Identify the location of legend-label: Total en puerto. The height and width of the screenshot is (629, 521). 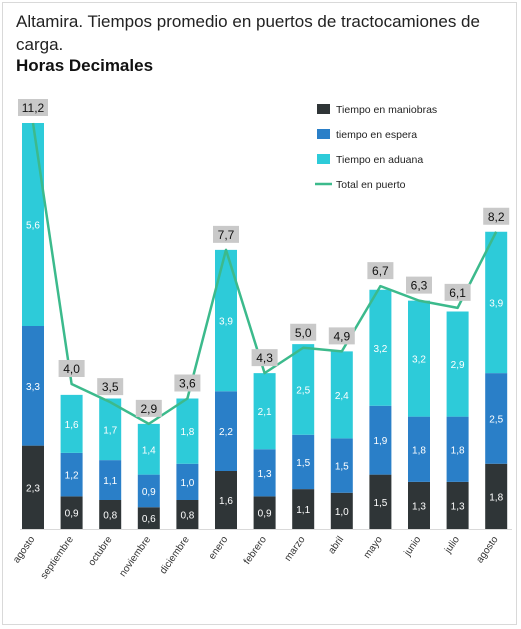
(371, 185).